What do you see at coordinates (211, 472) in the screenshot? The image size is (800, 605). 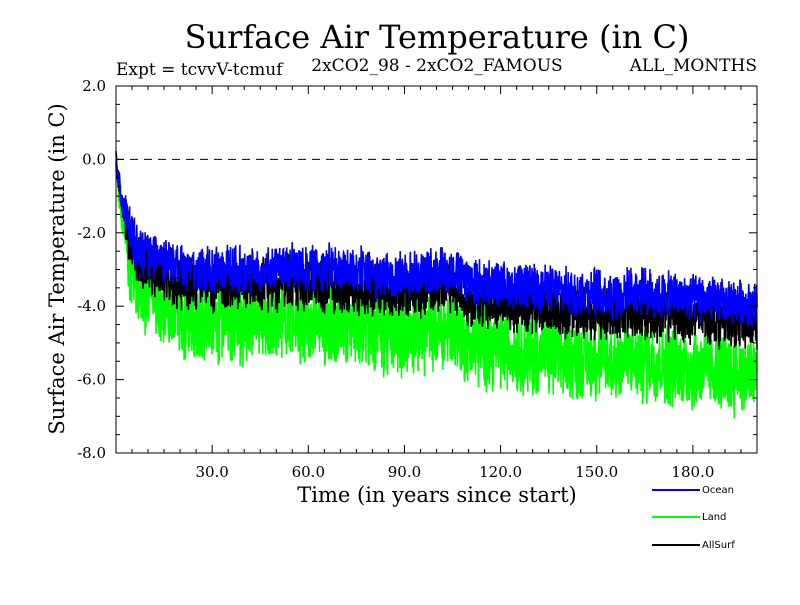 I see `x-tick-label: 30.0` at bounding box center [211, 472].